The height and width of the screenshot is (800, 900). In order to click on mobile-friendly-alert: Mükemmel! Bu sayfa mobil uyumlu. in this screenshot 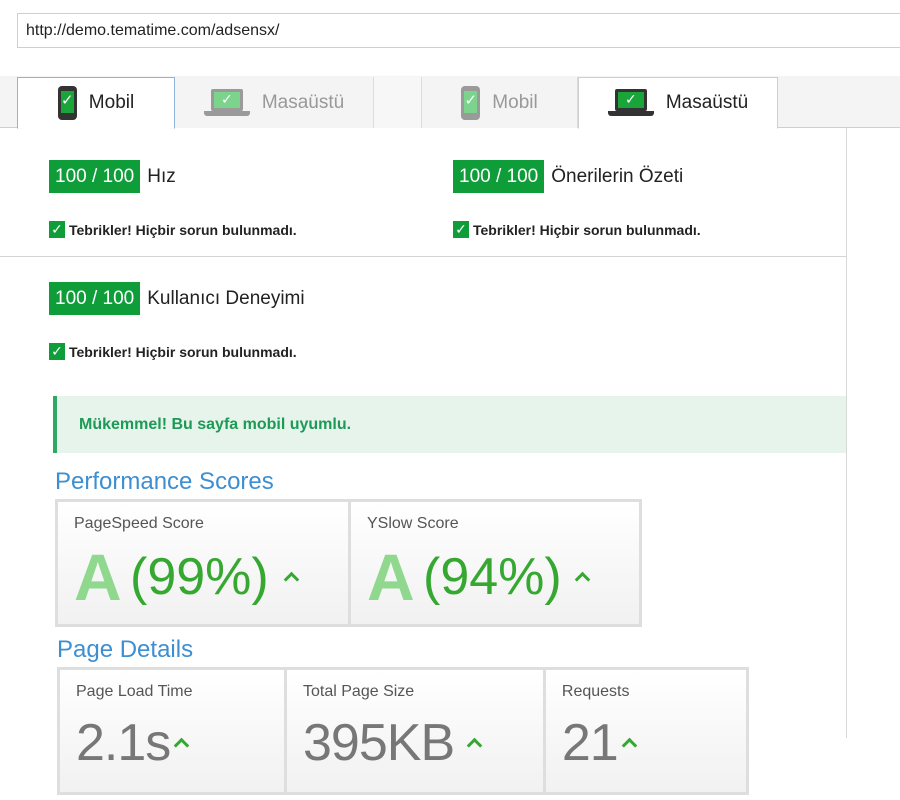, I will do `click(449, 424)`.